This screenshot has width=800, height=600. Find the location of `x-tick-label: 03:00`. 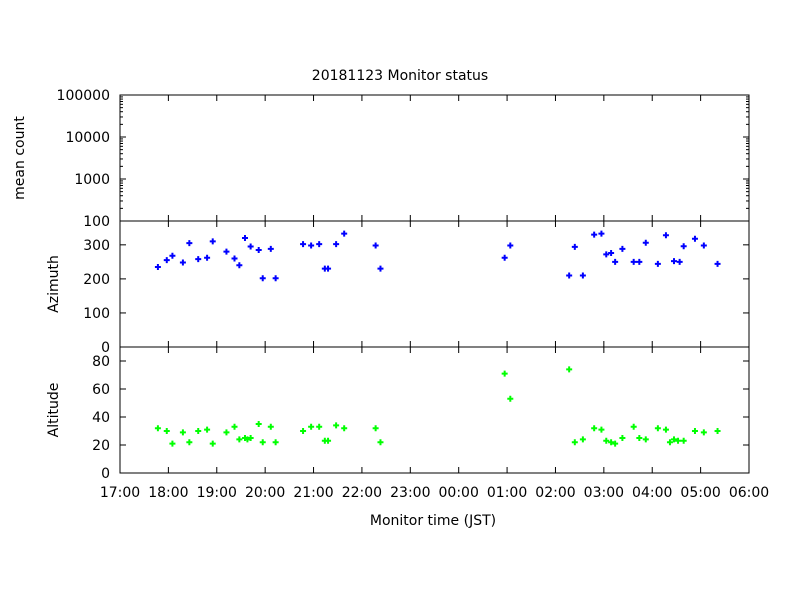

x-tick-label: 03:00 is located at coordinates (604, 493).